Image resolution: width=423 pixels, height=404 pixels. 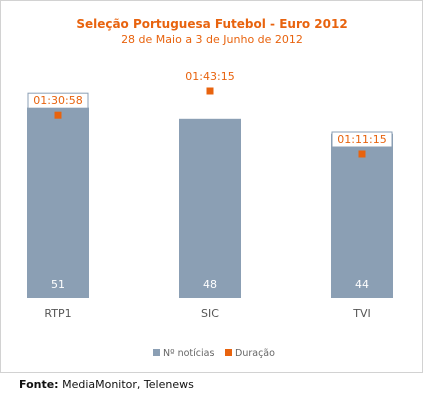 What do you see at coordinates (57, 313) in the screenshot?
I see `category-label-rtp1: RTP1` at bounding box center [57, 313].